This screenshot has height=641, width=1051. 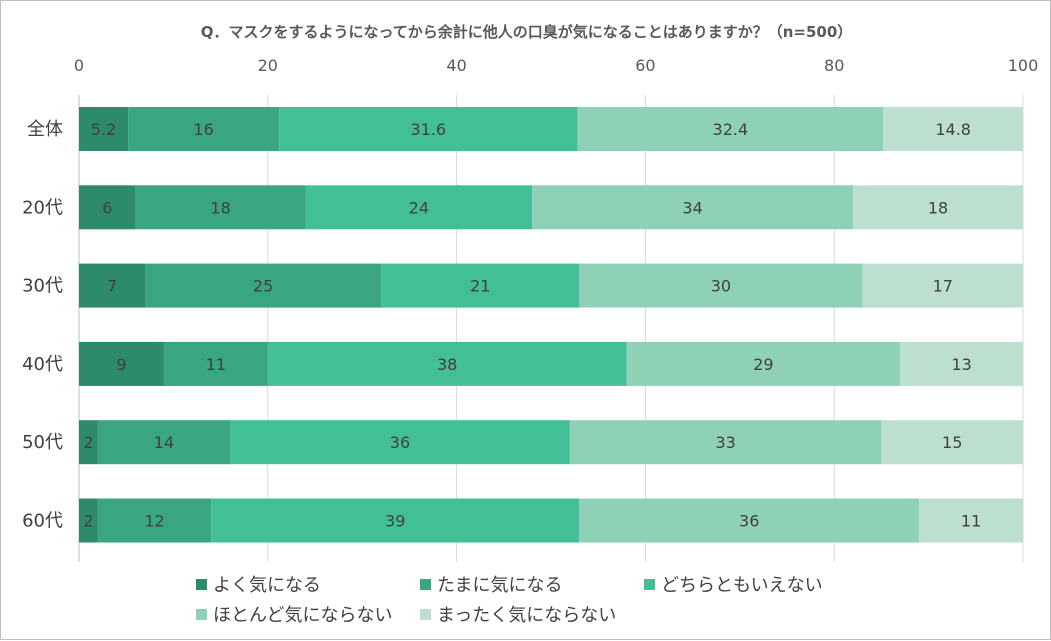 What do you see at coordinates (1023, 65) in the screenshot?
I see `x-tick-label-5: 100` at bounding box center [1023, 65].